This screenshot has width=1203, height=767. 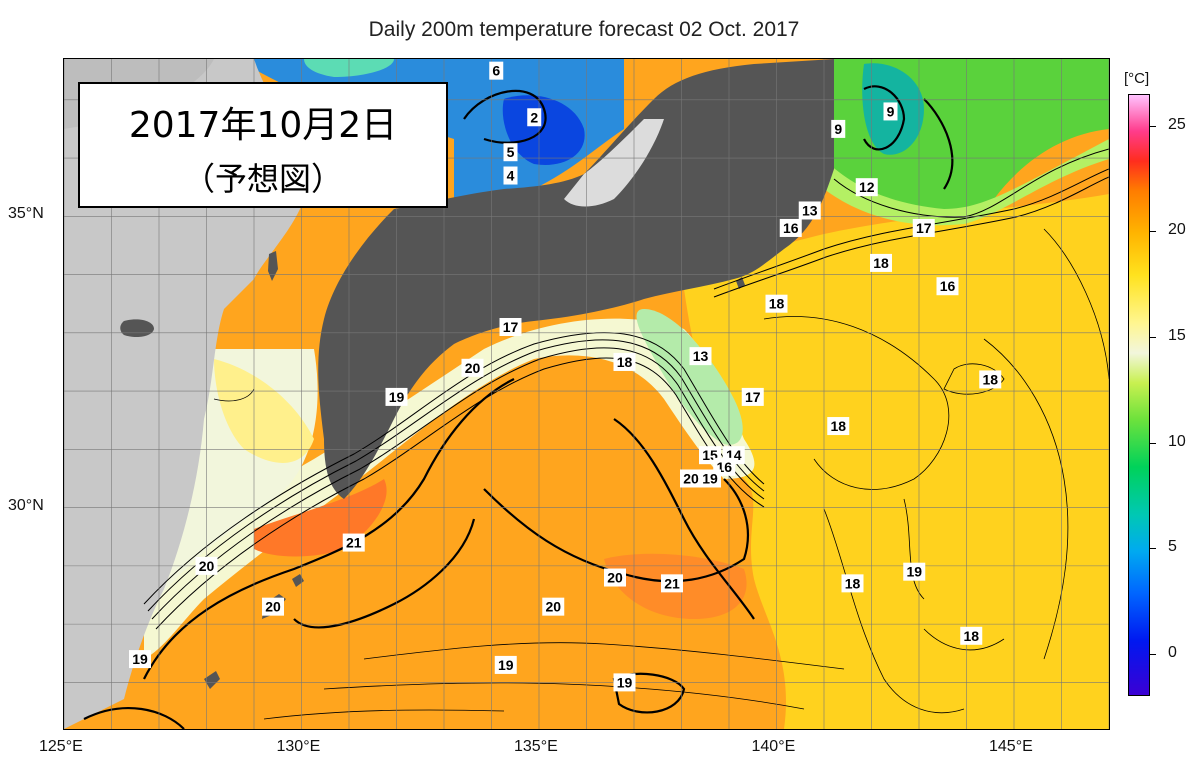 I want to click on contour-label-text: 2, so click(x=534, y=117).